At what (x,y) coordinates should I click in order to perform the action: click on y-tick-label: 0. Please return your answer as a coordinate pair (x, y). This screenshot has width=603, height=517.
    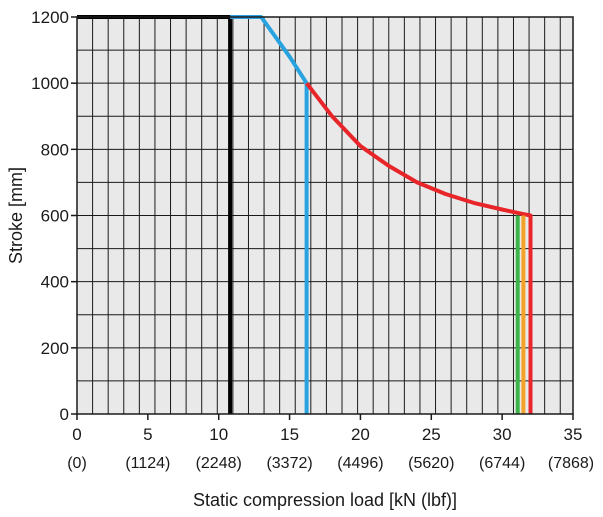
    Looking at the image, I should click on (64, 414).